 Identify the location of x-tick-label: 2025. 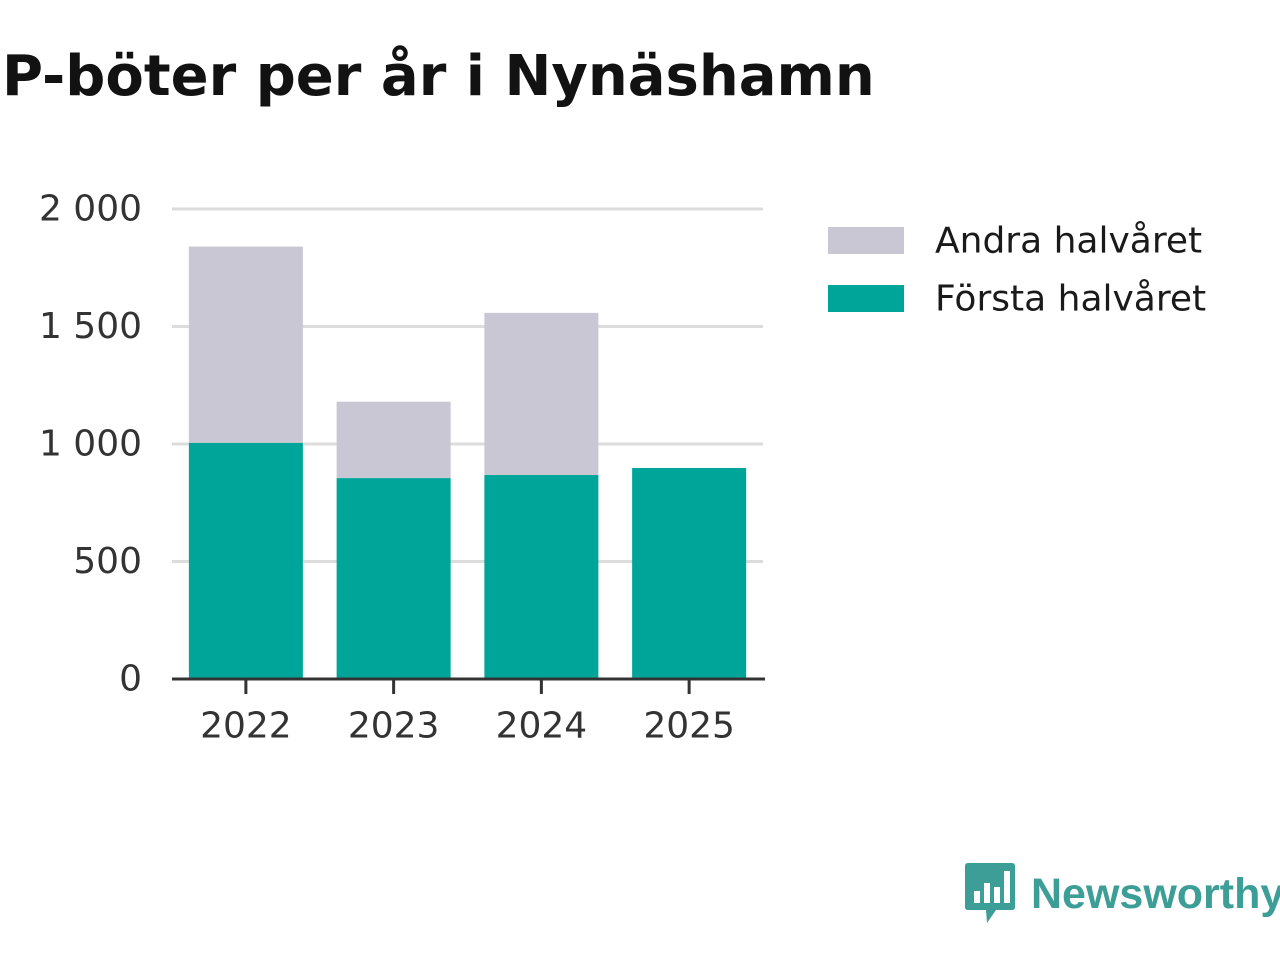
(689, 726).